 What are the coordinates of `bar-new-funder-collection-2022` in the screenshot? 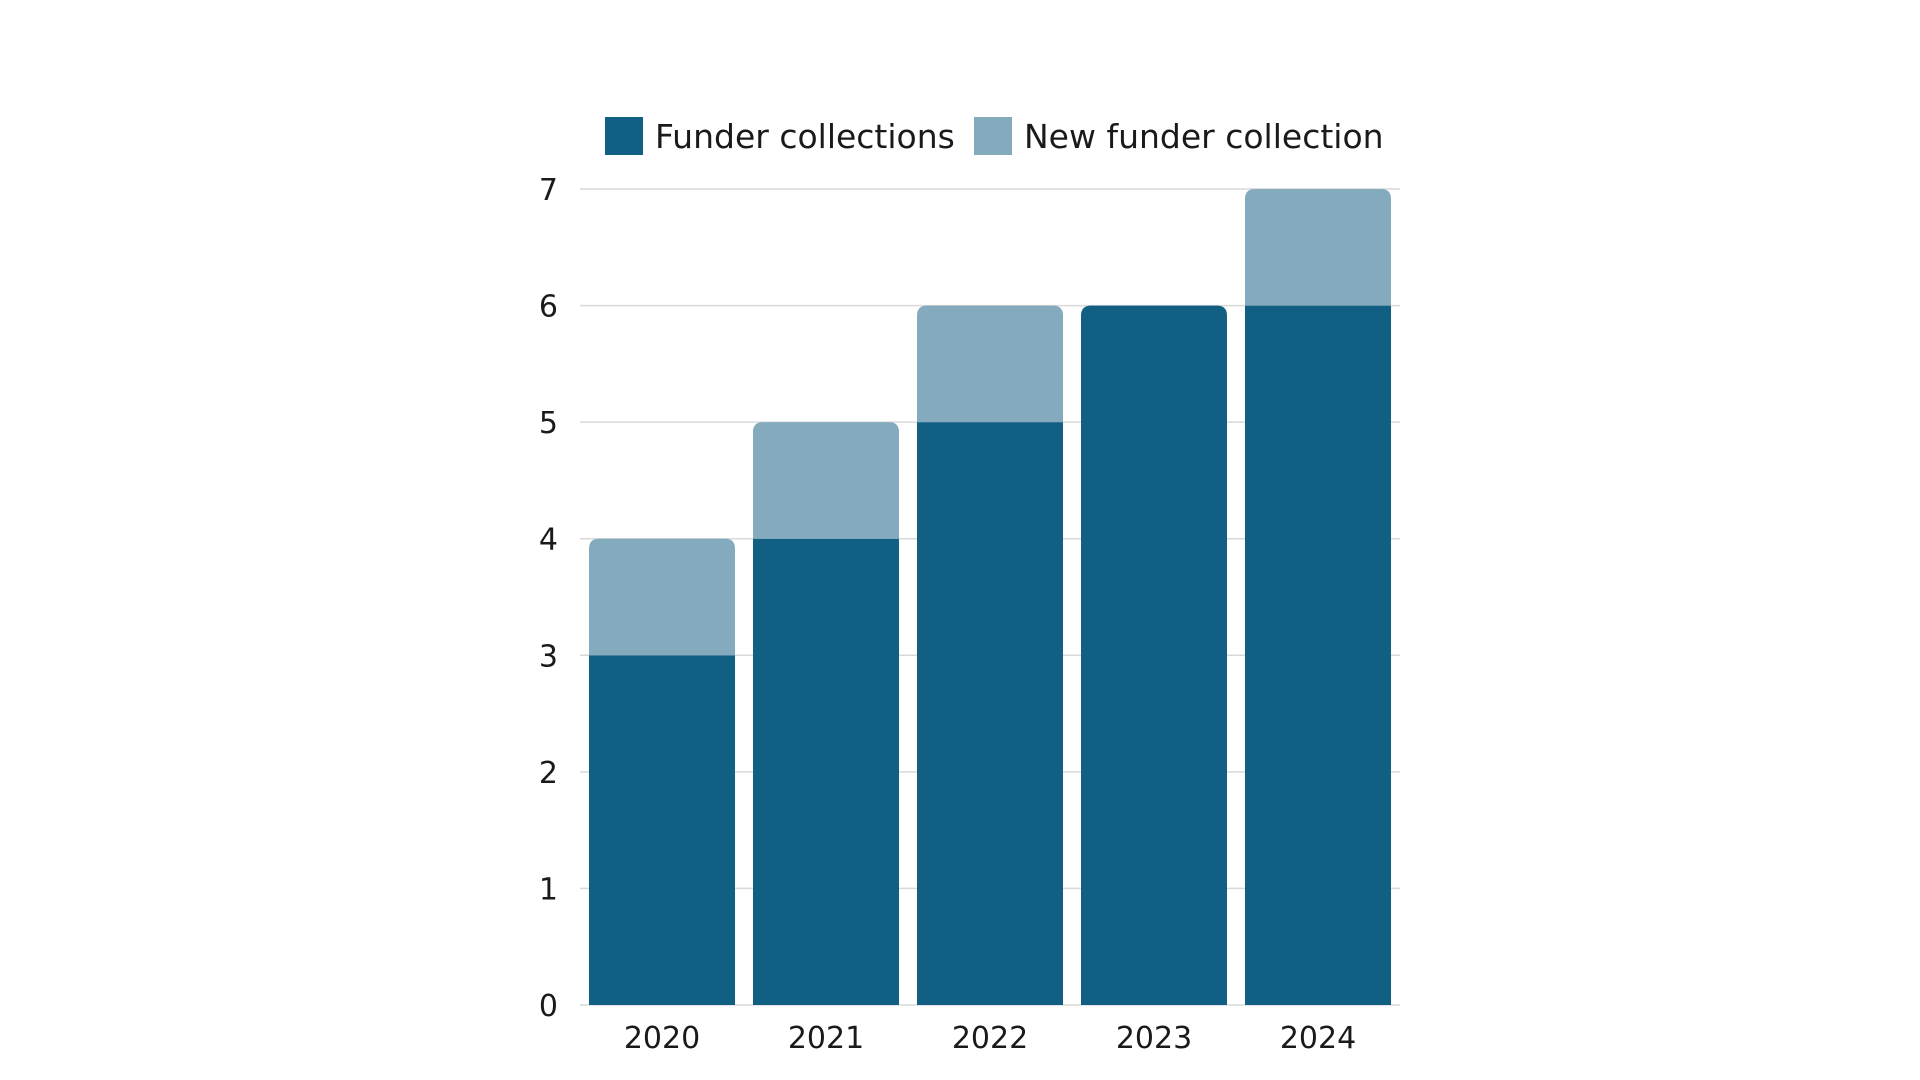 It's located at (990, 364).